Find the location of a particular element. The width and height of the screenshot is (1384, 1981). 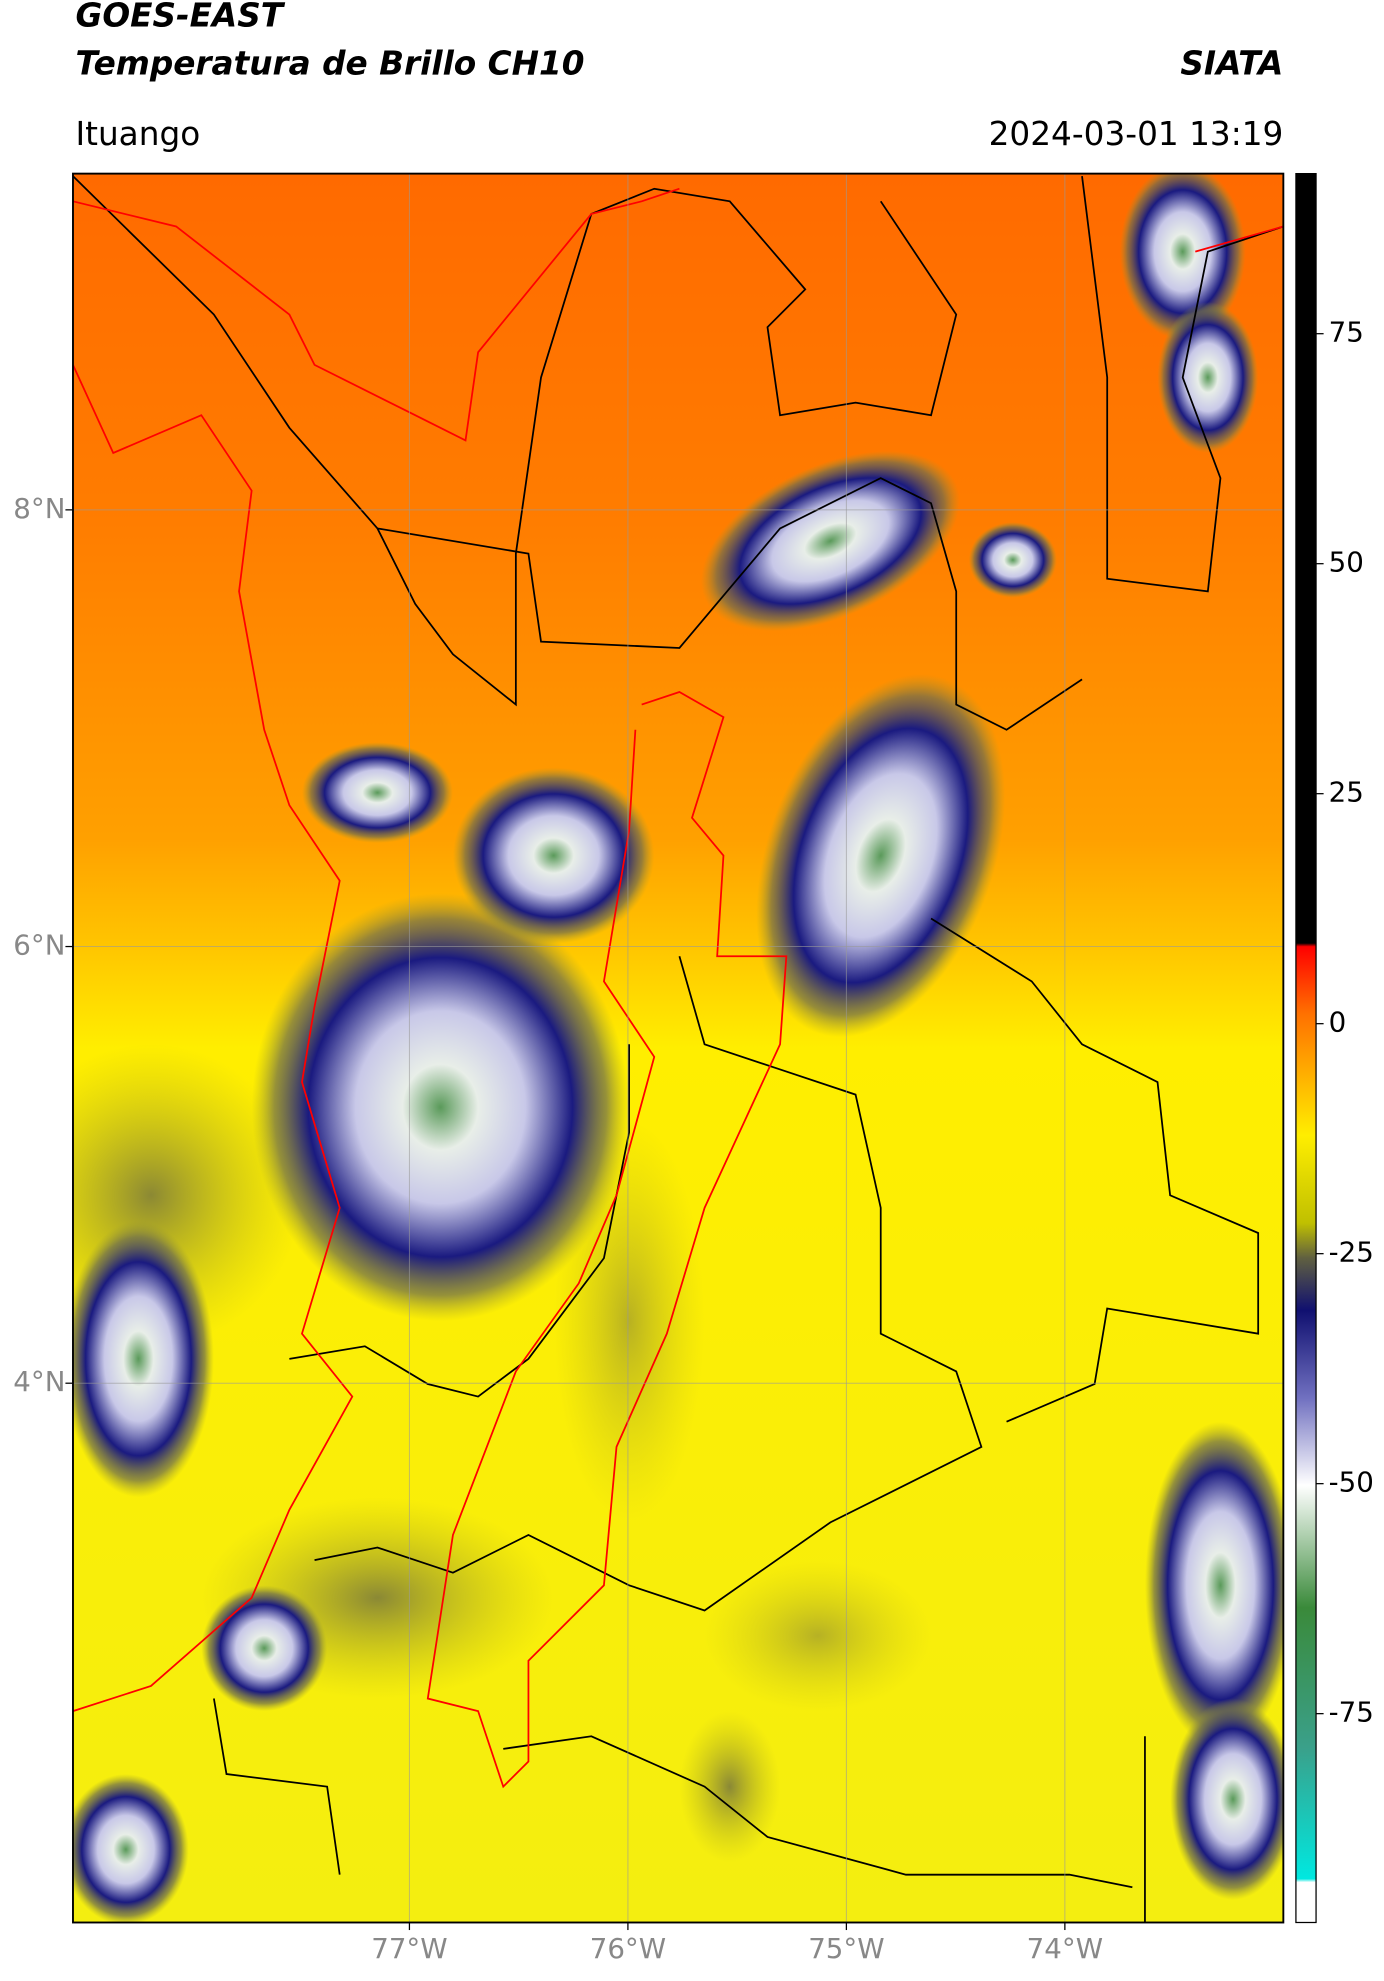

y-tick-label: 4°N is located at coordinates (39, 1381).